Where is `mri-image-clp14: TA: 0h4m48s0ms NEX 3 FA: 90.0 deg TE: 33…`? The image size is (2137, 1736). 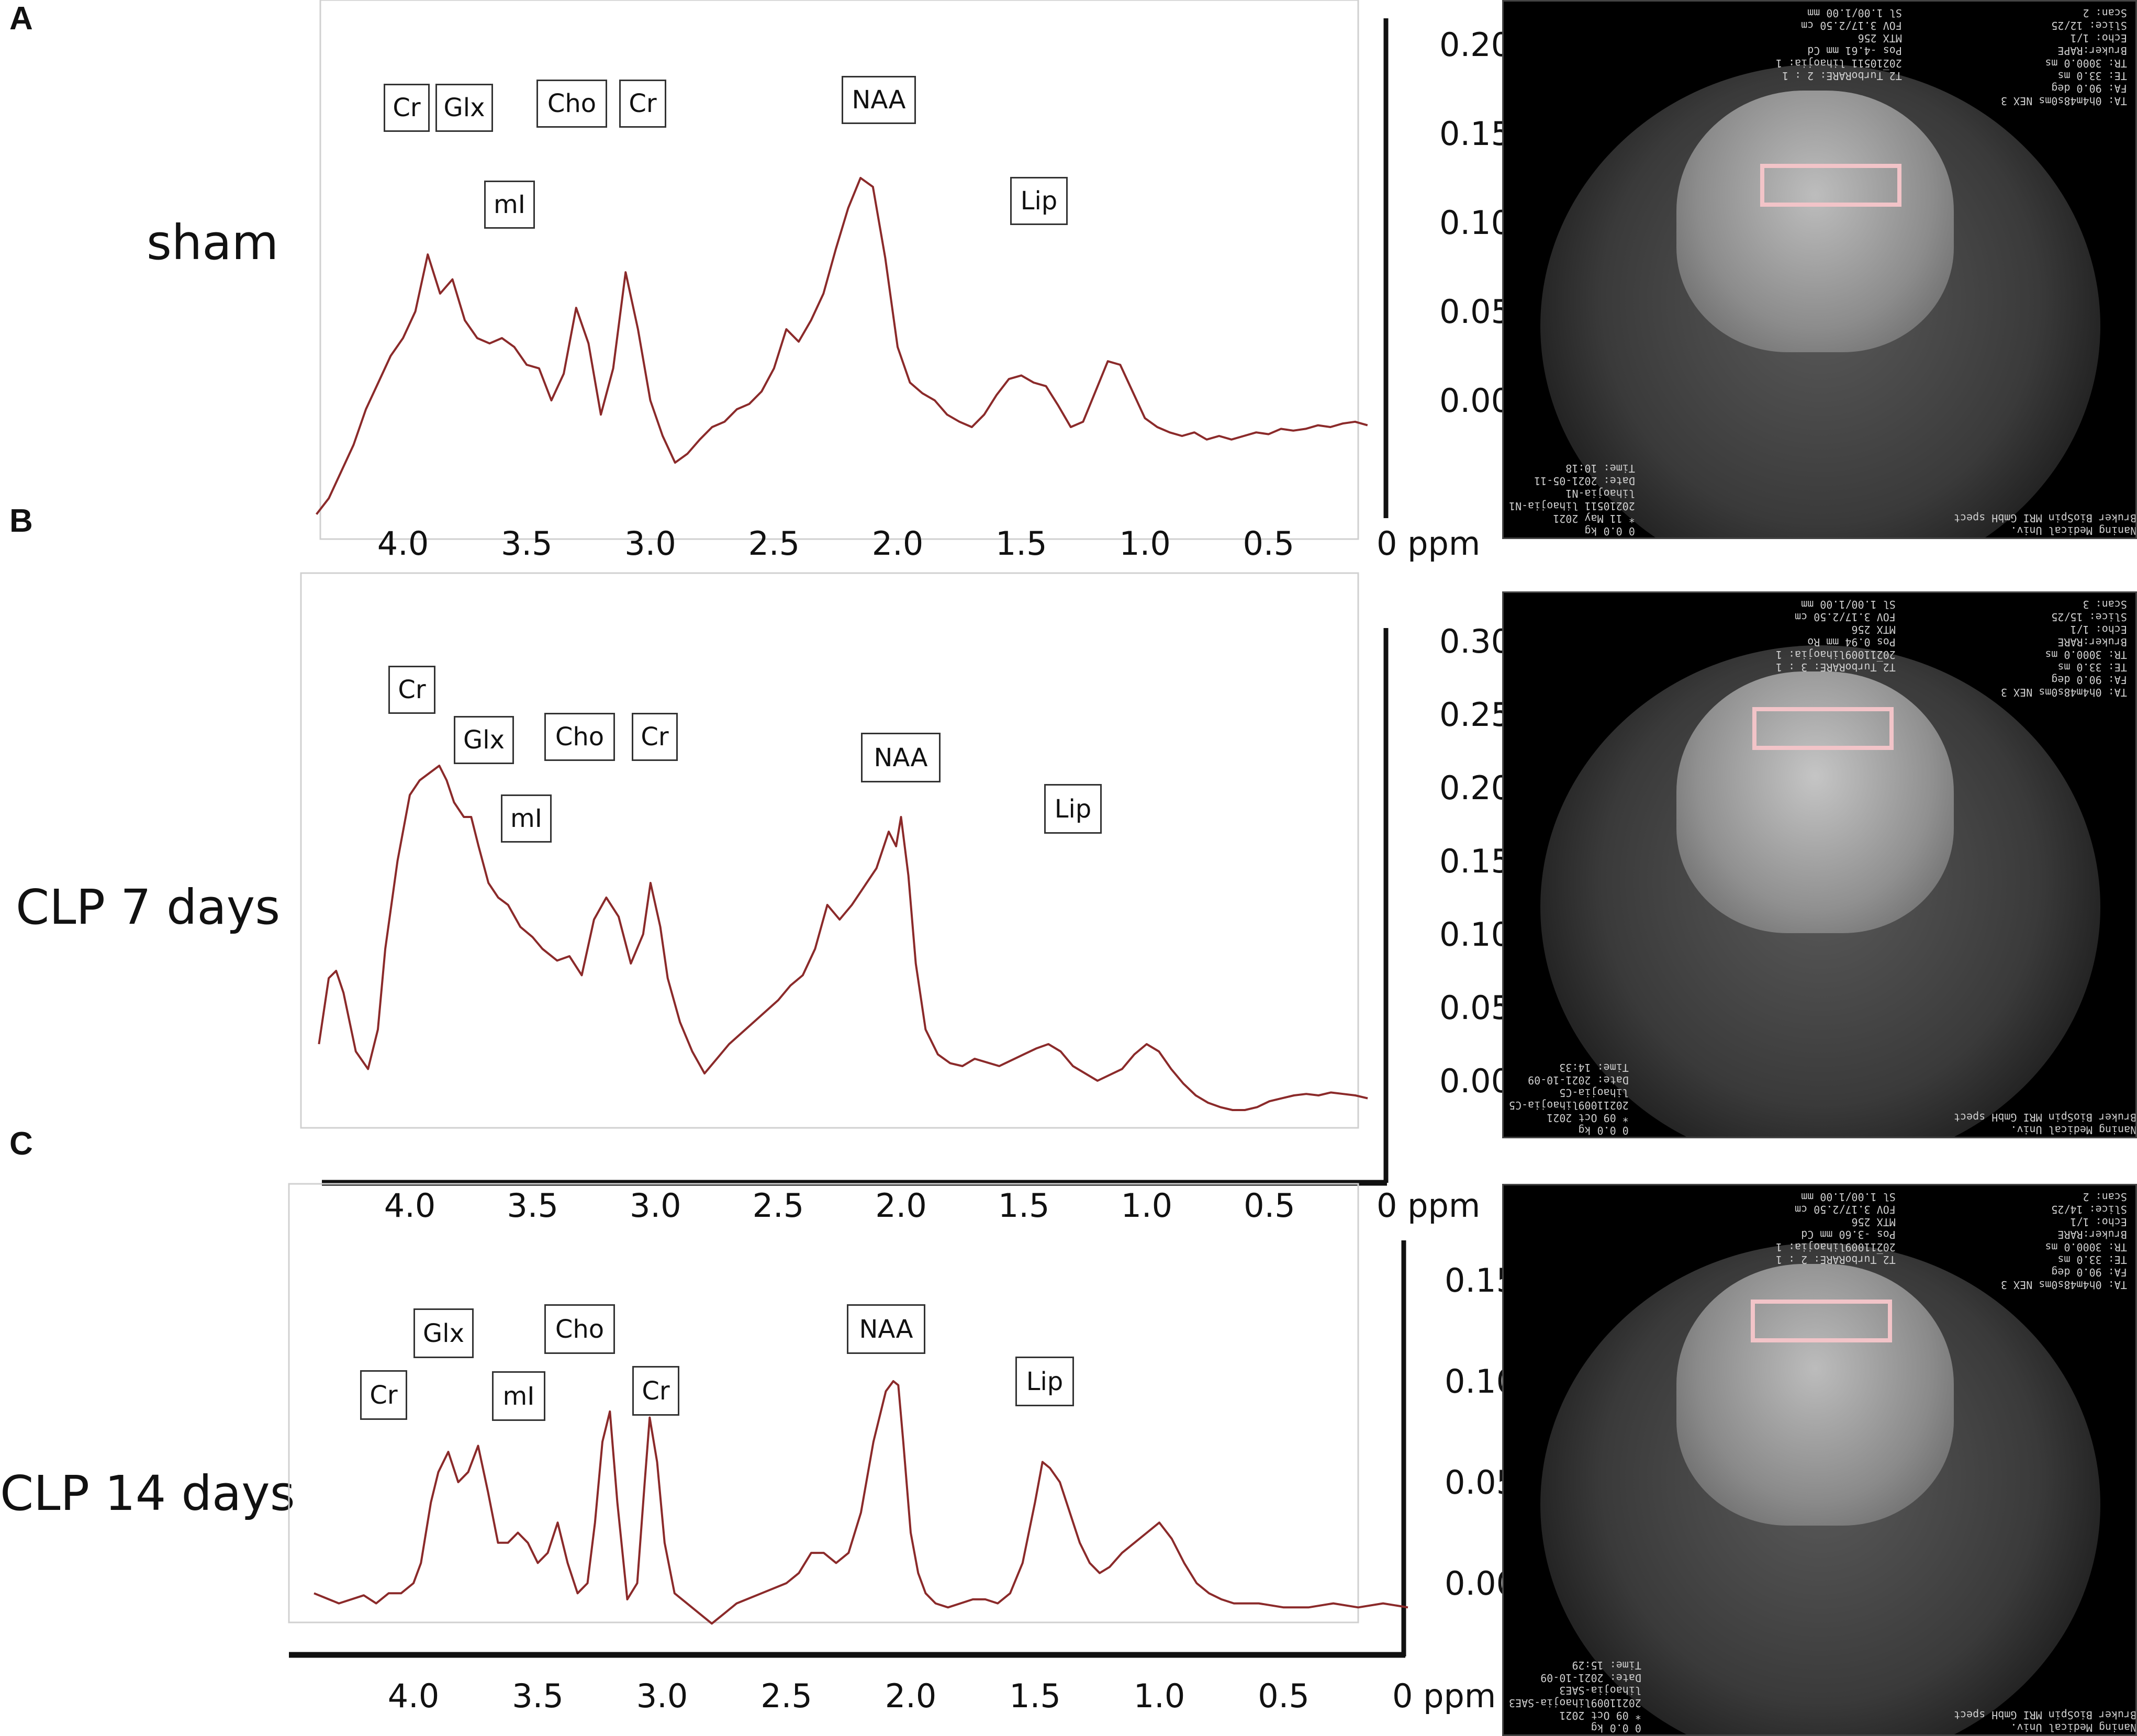 mri-image-clp14: TA: 0h4m48s0ms NEX 3 FA: 90.0 deg TE: 33… is located at coordinates (1819, 1460).